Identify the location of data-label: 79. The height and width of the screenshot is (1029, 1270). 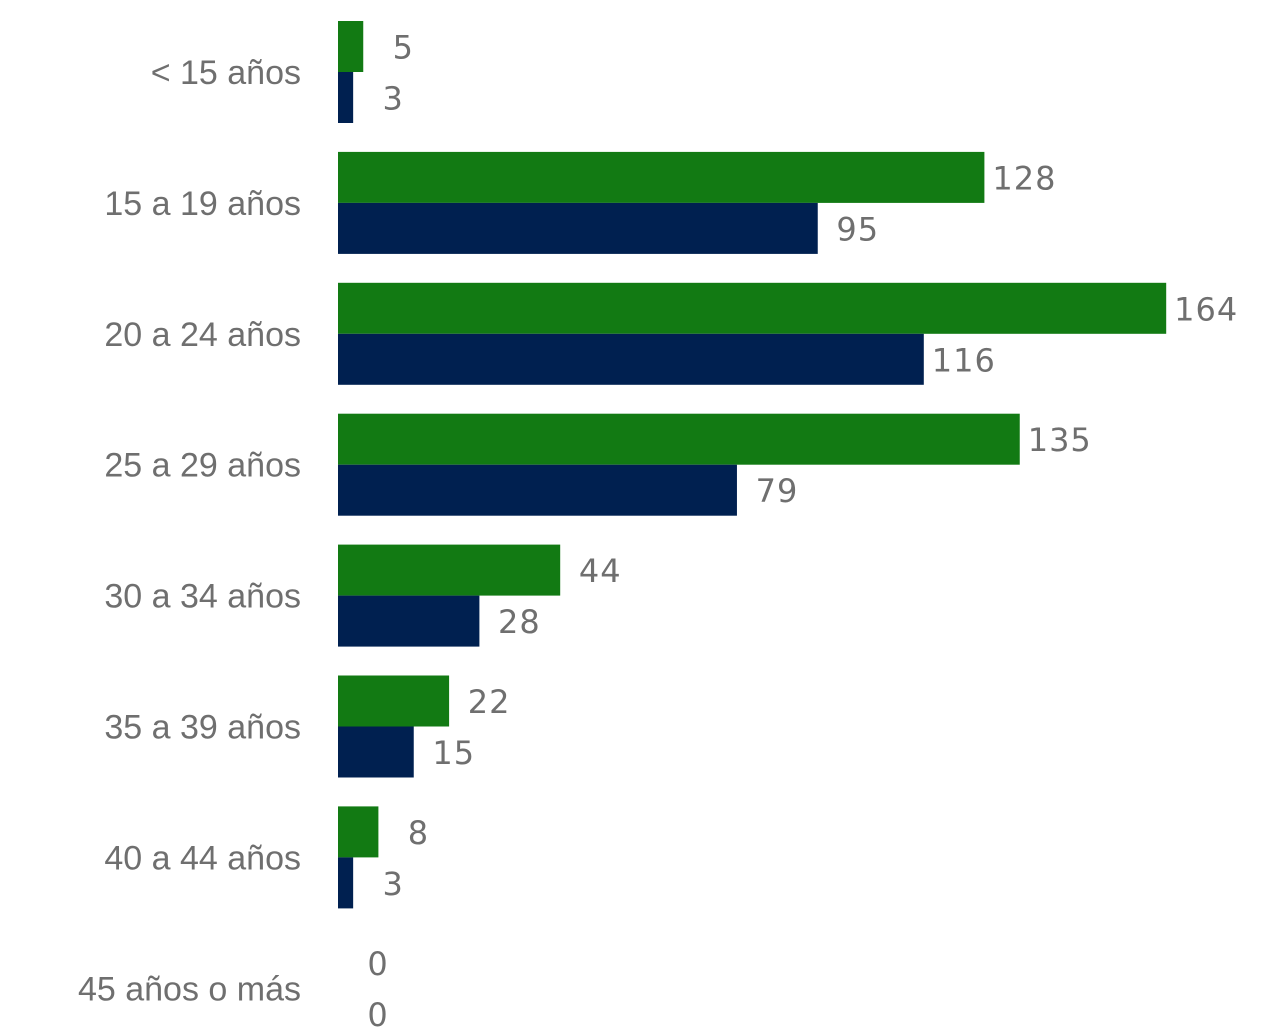
(777, 491).